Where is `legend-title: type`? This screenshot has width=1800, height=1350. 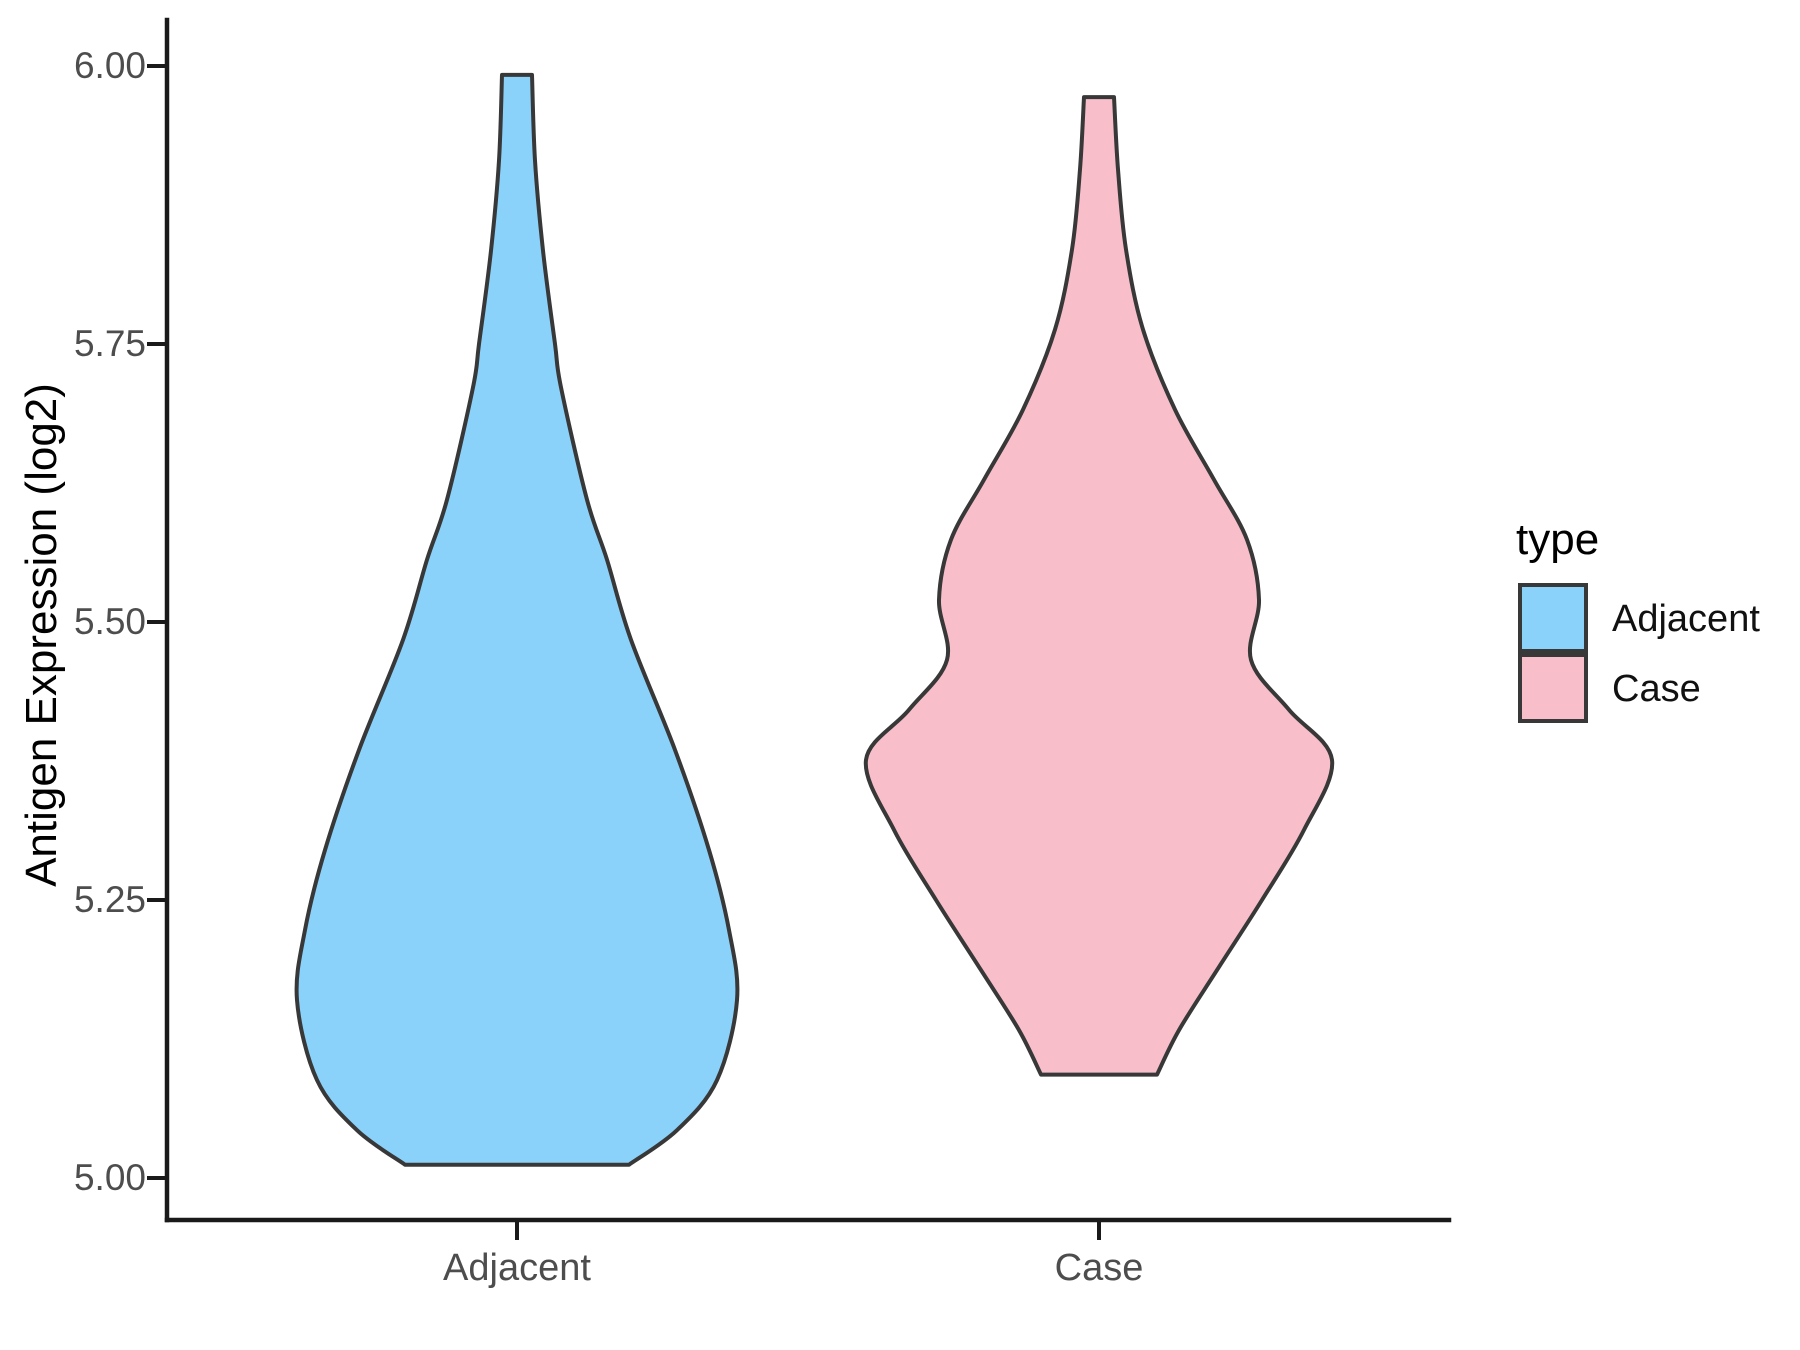 legend-title: type is located at coordinates (1558, 539).